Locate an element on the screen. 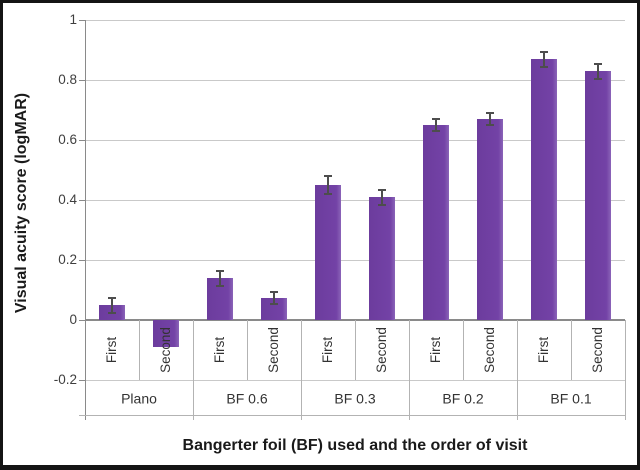 The width and height of the screenshot is (640, 470). y-tick-label: 0.2 is located at coordinates (67, 259).